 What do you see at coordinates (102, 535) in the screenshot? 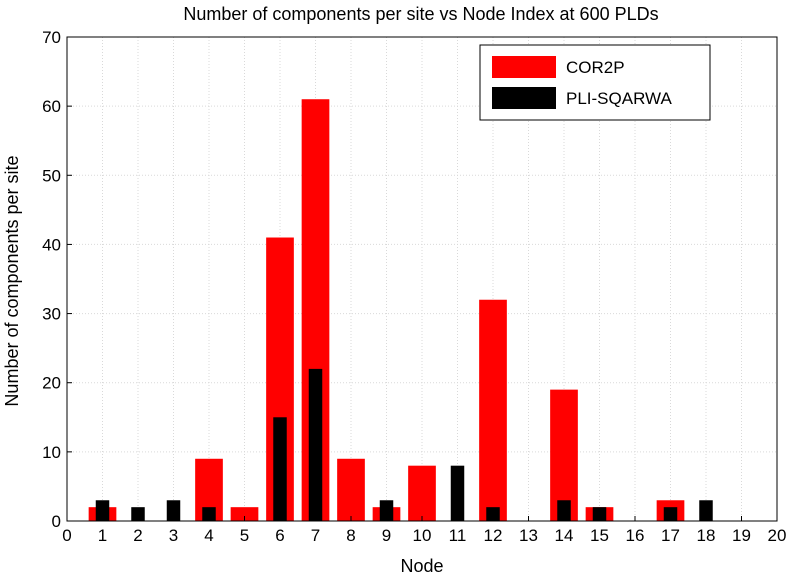
I see `x-tick-label: 1` at bounding box center [102, 535].